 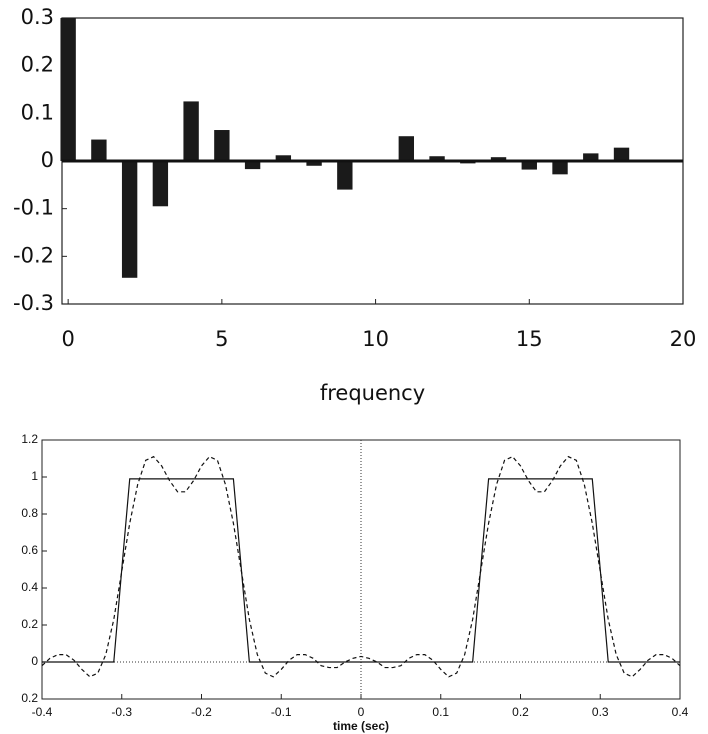 What do you see at coordinates (680, 712) in the screenshot?
I see `x-tick-label: 0.4` at bounding box center [680, 712].